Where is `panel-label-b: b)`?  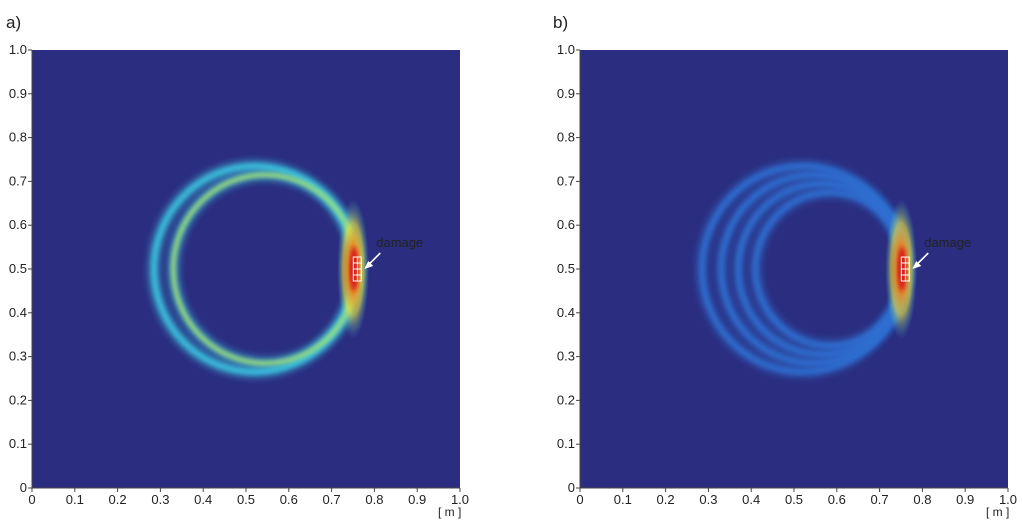 panel-label-b: b) is located at coordinates (560, 22).